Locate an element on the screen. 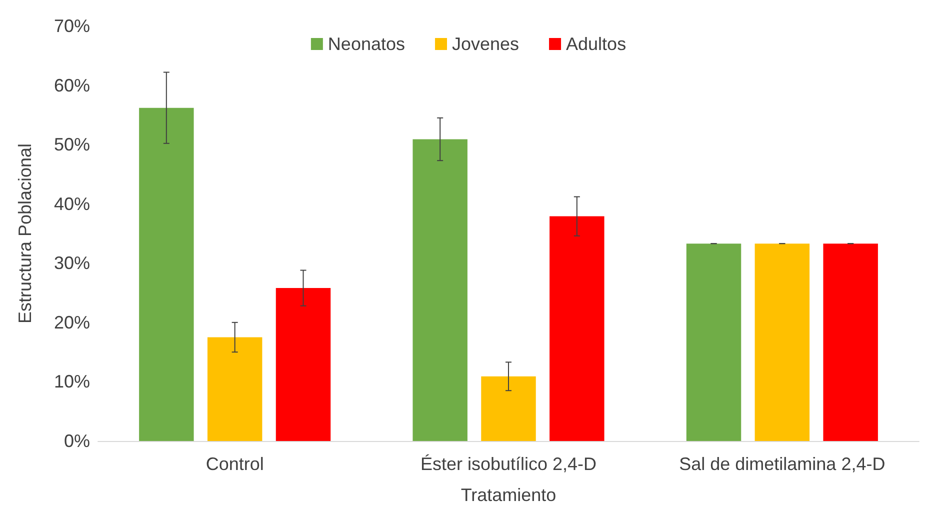 This screenshot has width=937, height=520. y-tick-label: 50% is located at coordinates (72, 144).